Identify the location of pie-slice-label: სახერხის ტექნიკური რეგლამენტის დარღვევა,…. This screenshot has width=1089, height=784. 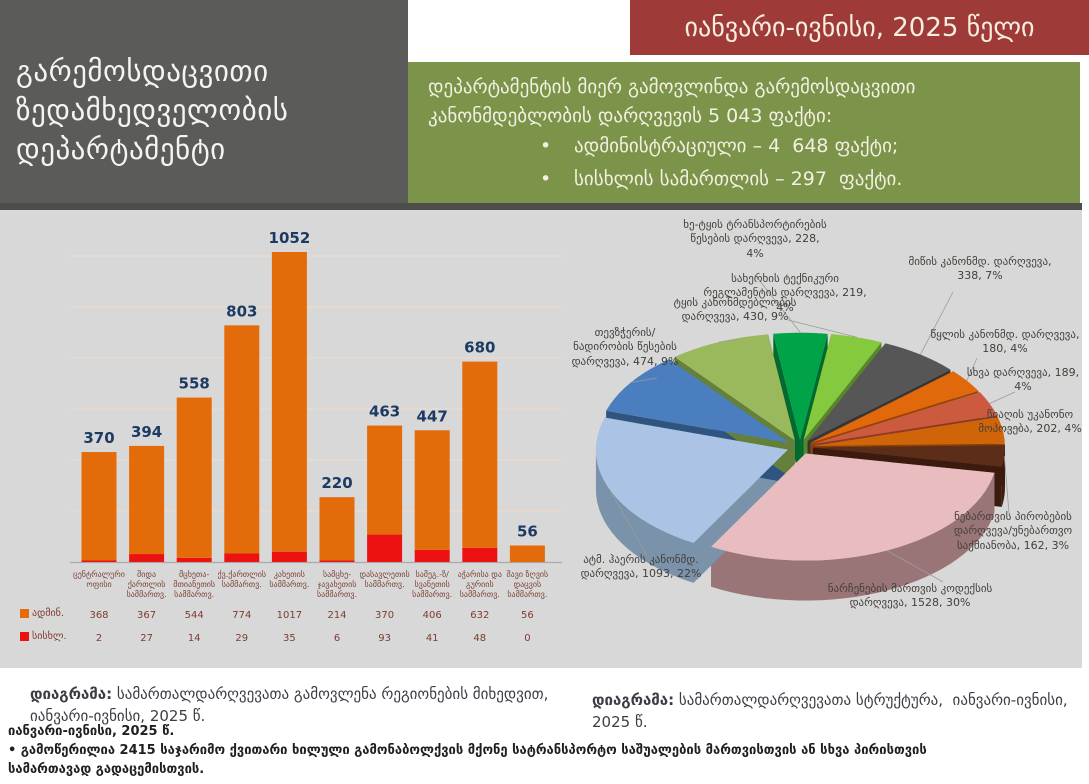
(785, 293).